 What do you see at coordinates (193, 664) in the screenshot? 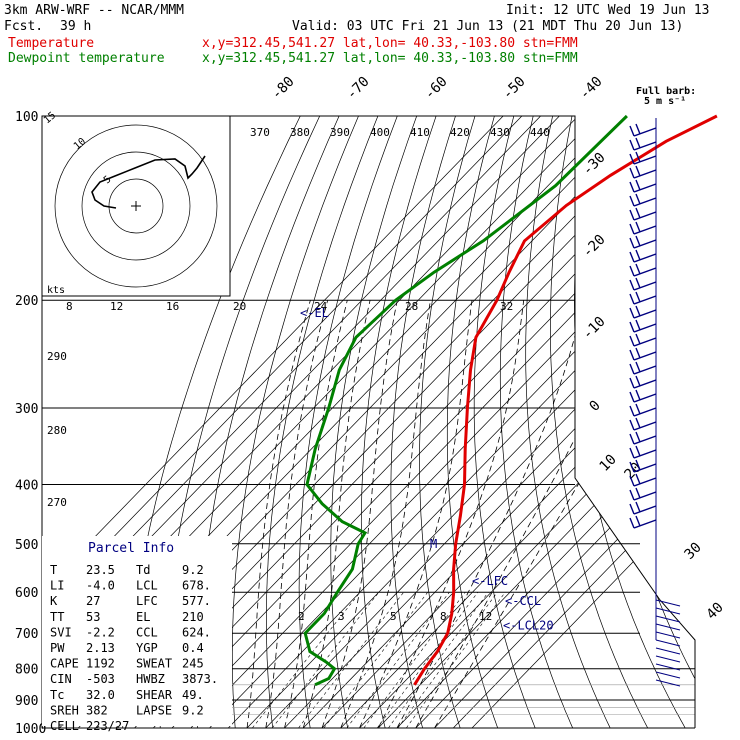
I see `index-value: 245` at bounding box center [193, 664].